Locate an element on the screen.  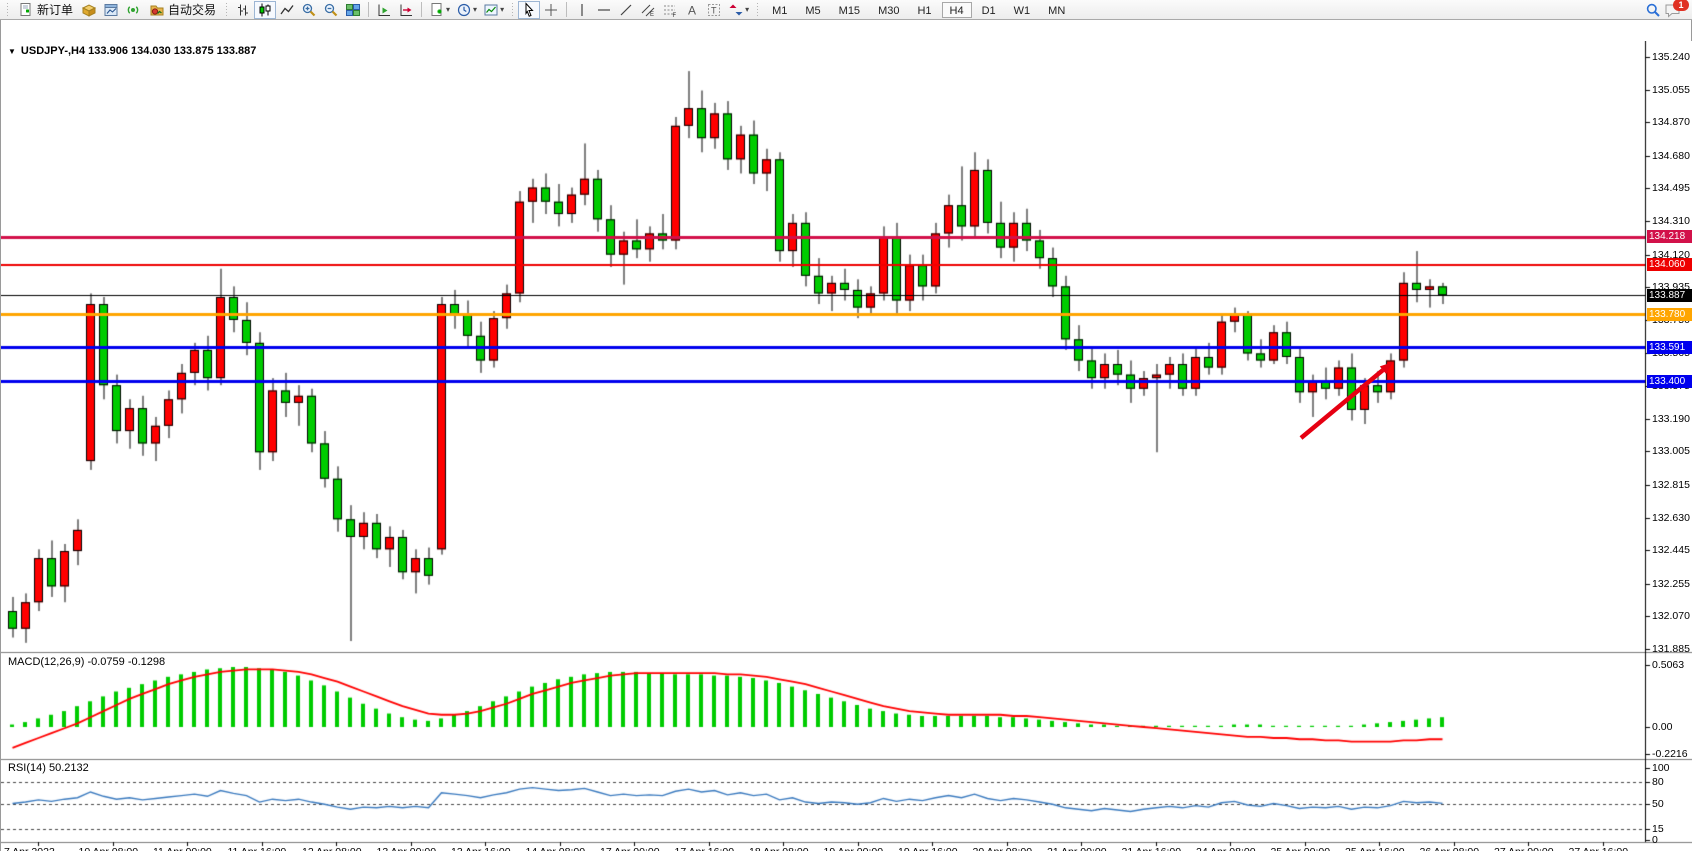
equidistant-channel-button: E is located at coordinates (648, 10).